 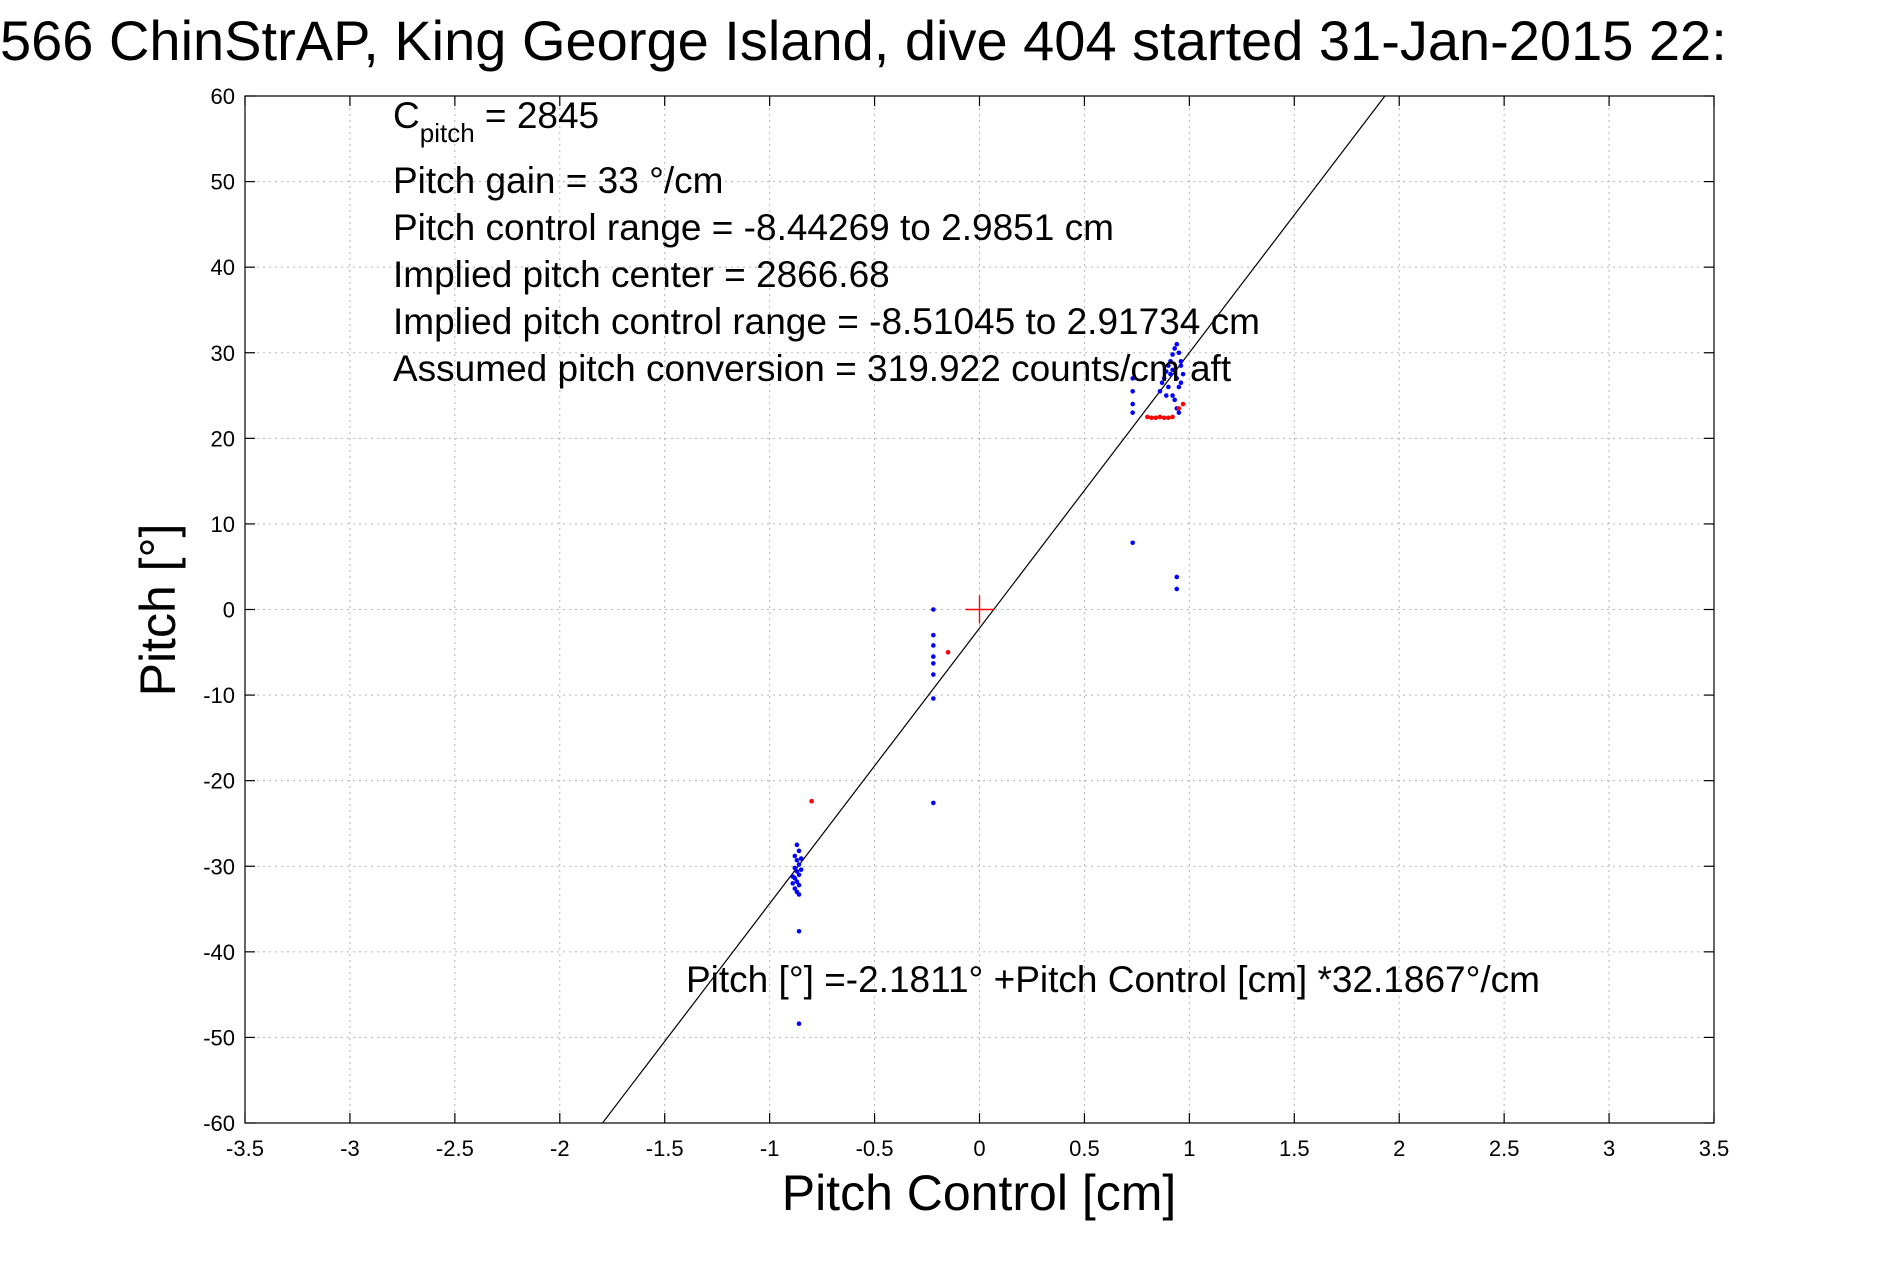 I want to click on y-tick-label: -60, so click(x=219, y=1123).